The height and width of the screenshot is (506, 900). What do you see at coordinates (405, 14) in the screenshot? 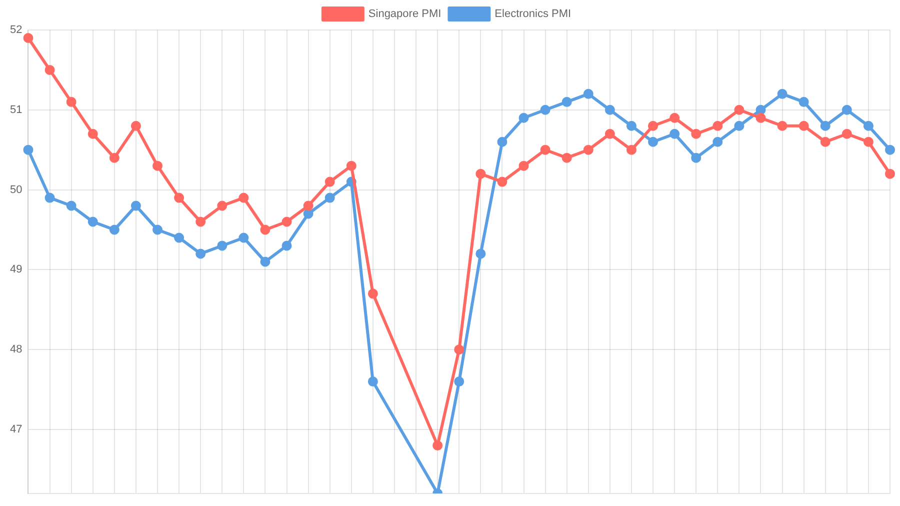
I see `legend-label: Singapore PMI` at bounding box center [405, 14].